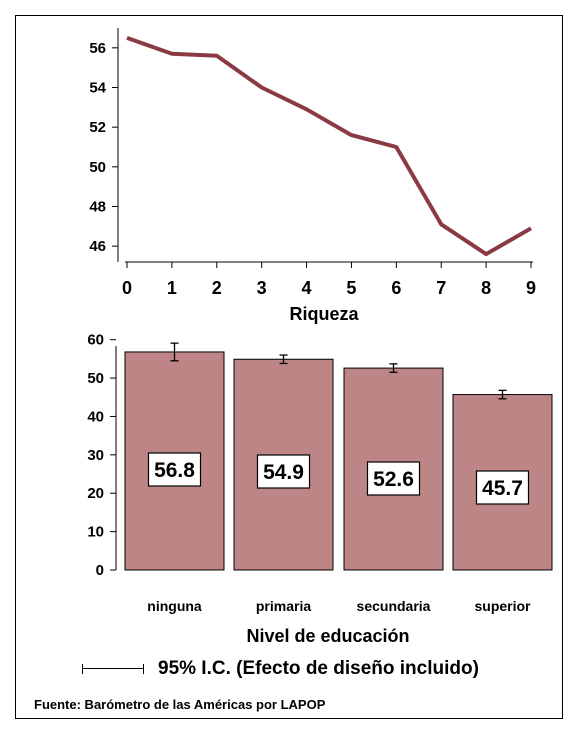  Describe the element at coordinates (95, 493) in the screenshot. I see `bar-y-tick-label: 20` at that location.